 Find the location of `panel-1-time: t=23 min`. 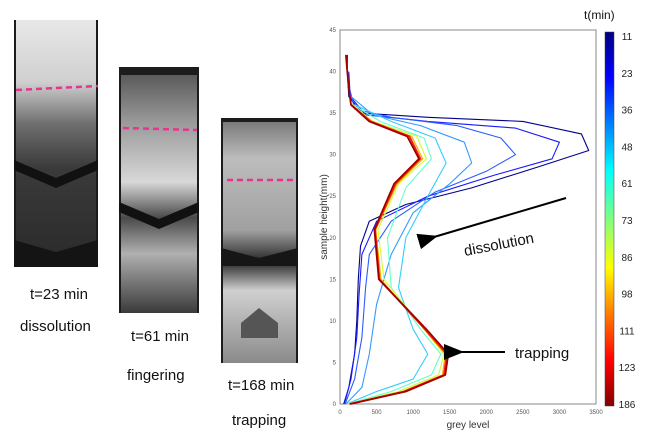

panel-1-time: t=23 min is located at coordinates (59, 294).